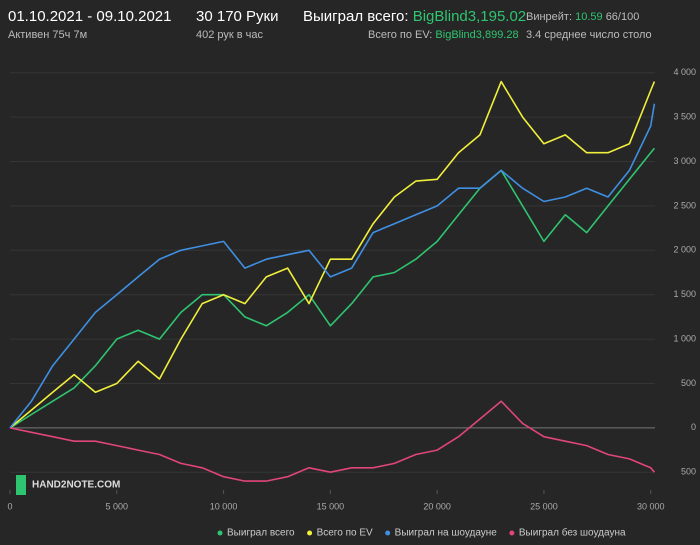 The width and height of the screenshot is (700, 545). I want to click on legend-label: Выиграл без шоудауна, so click(572, 533).